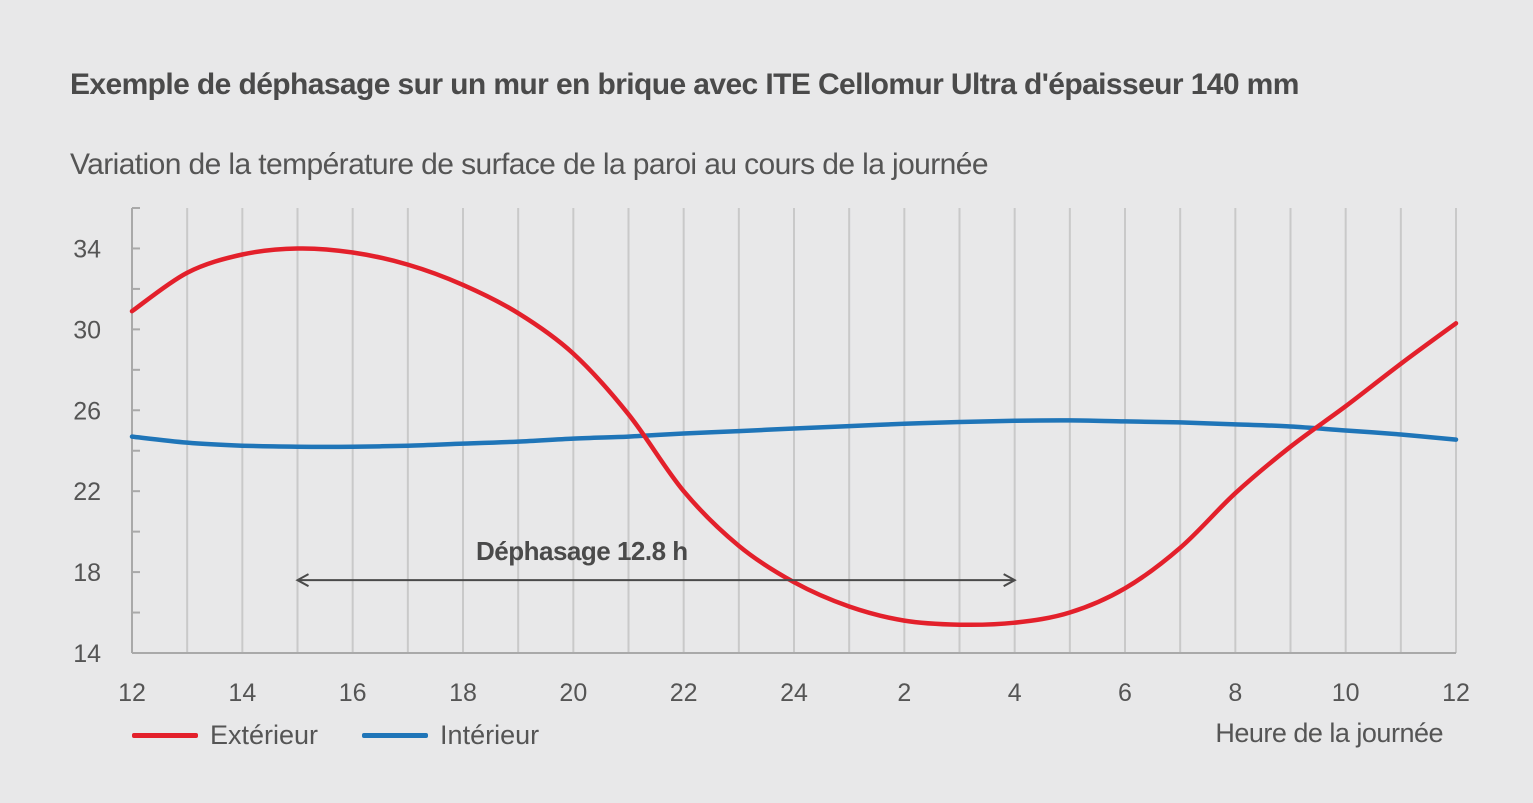 The image size is (1533, 803). Describe the element at coordinates (87, 249) in the screenshot. I see `y-tick-label: 34` at that location.